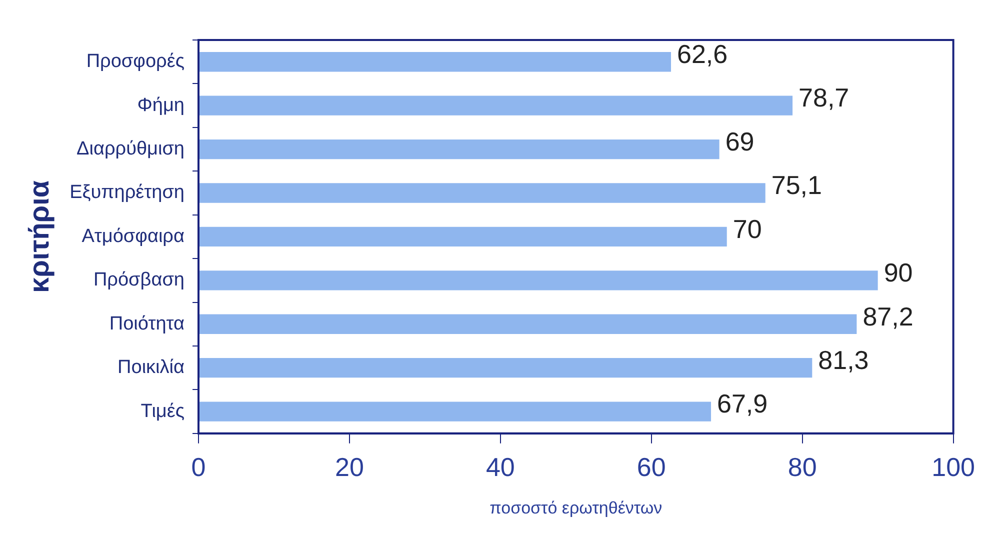 This screenshot has width=985, height=533. I want to click on y-tick-label: Φήμη, so click(160, 105).